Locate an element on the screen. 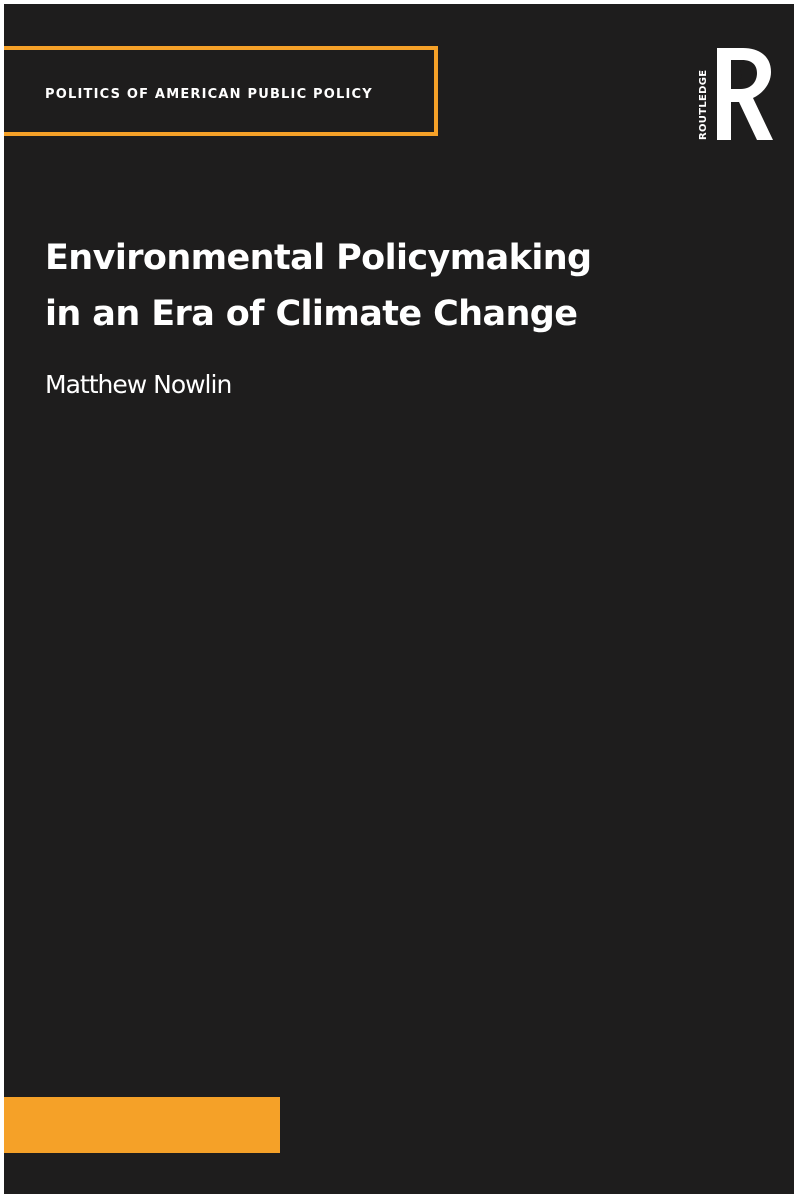  routledge-r-logo-icon is located at coordinates (745, 94).